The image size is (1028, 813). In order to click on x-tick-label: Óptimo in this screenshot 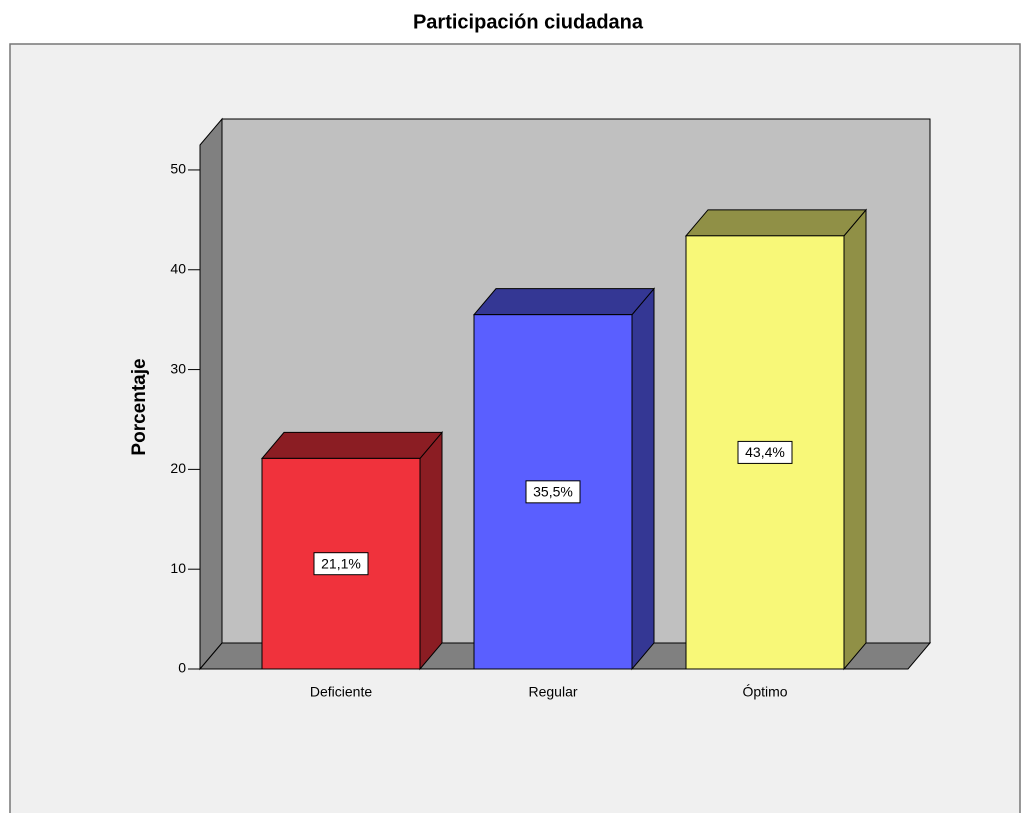, I will do `click(764, 692)`.